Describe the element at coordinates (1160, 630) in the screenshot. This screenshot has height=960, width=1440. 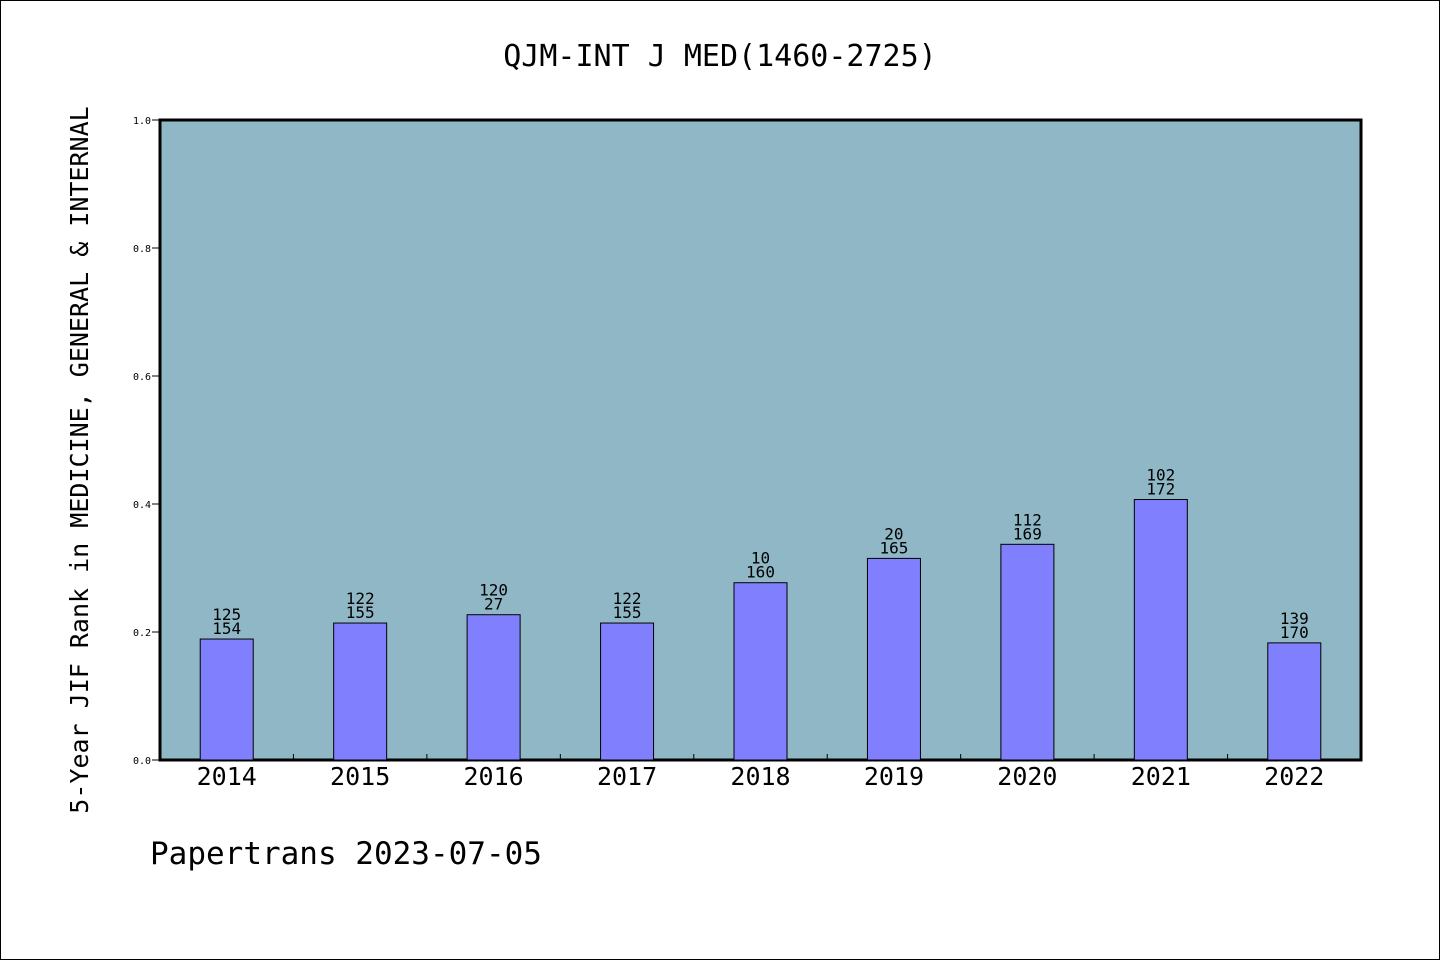
I see `bar-2021` at that location.